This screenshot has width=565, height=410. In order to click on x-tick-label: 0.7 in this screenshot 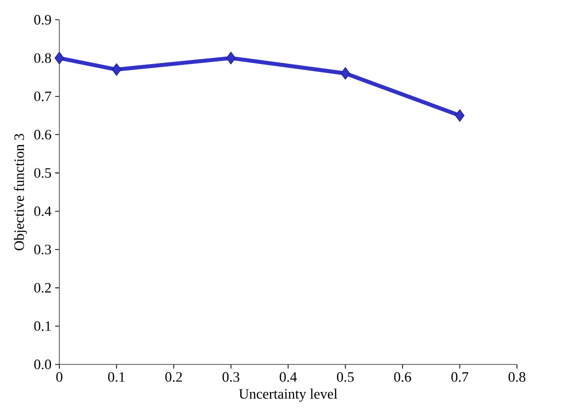, I will do `click(459, 377)`.